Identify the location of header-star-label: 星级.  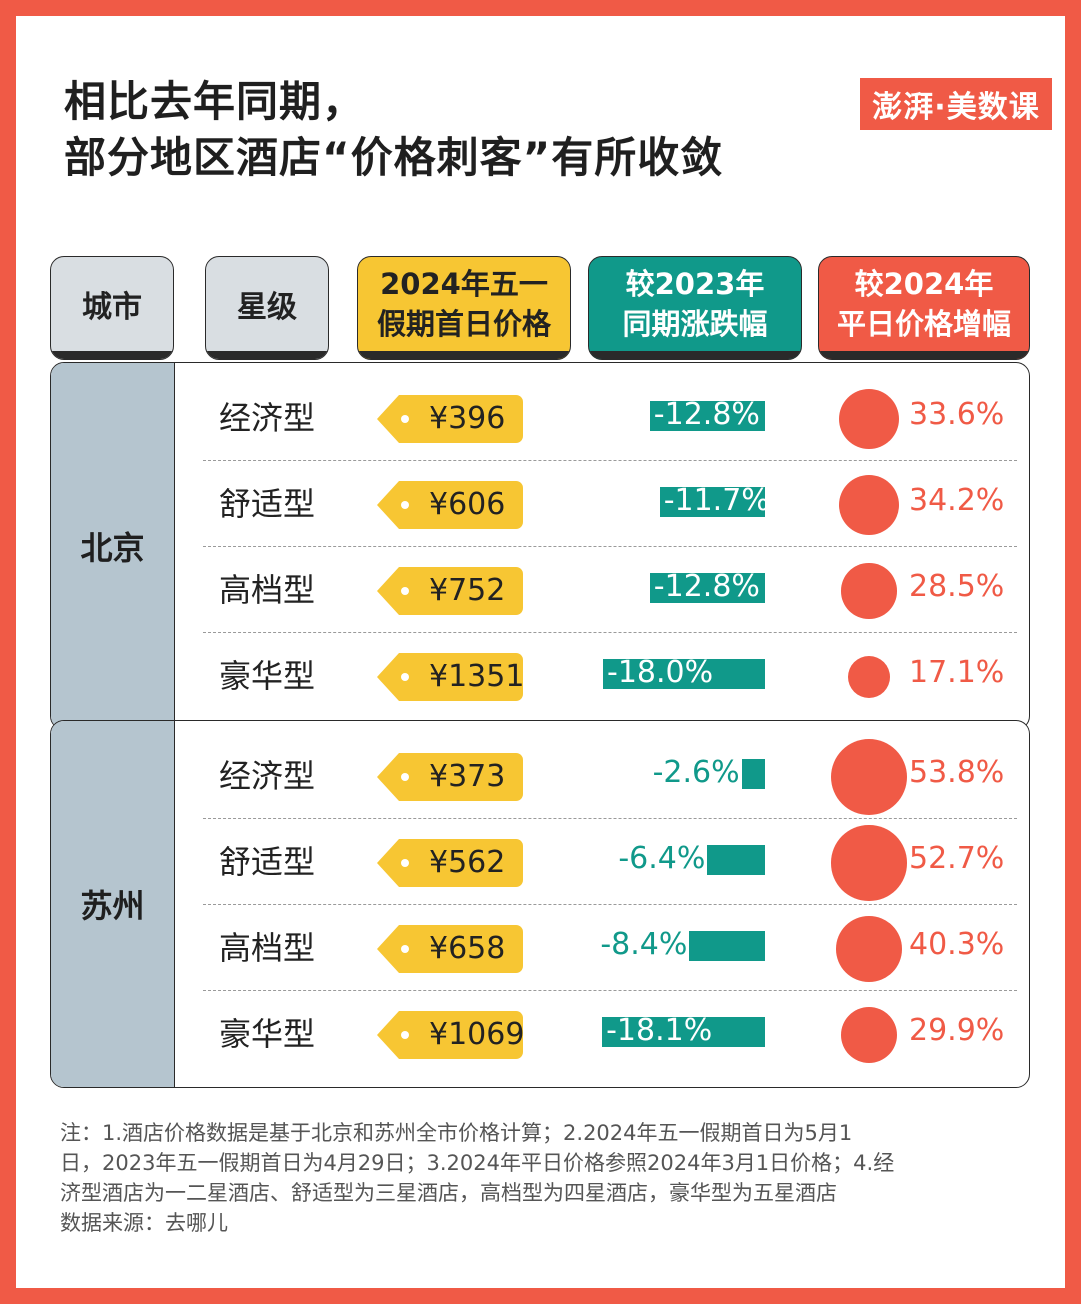
(267, 307).